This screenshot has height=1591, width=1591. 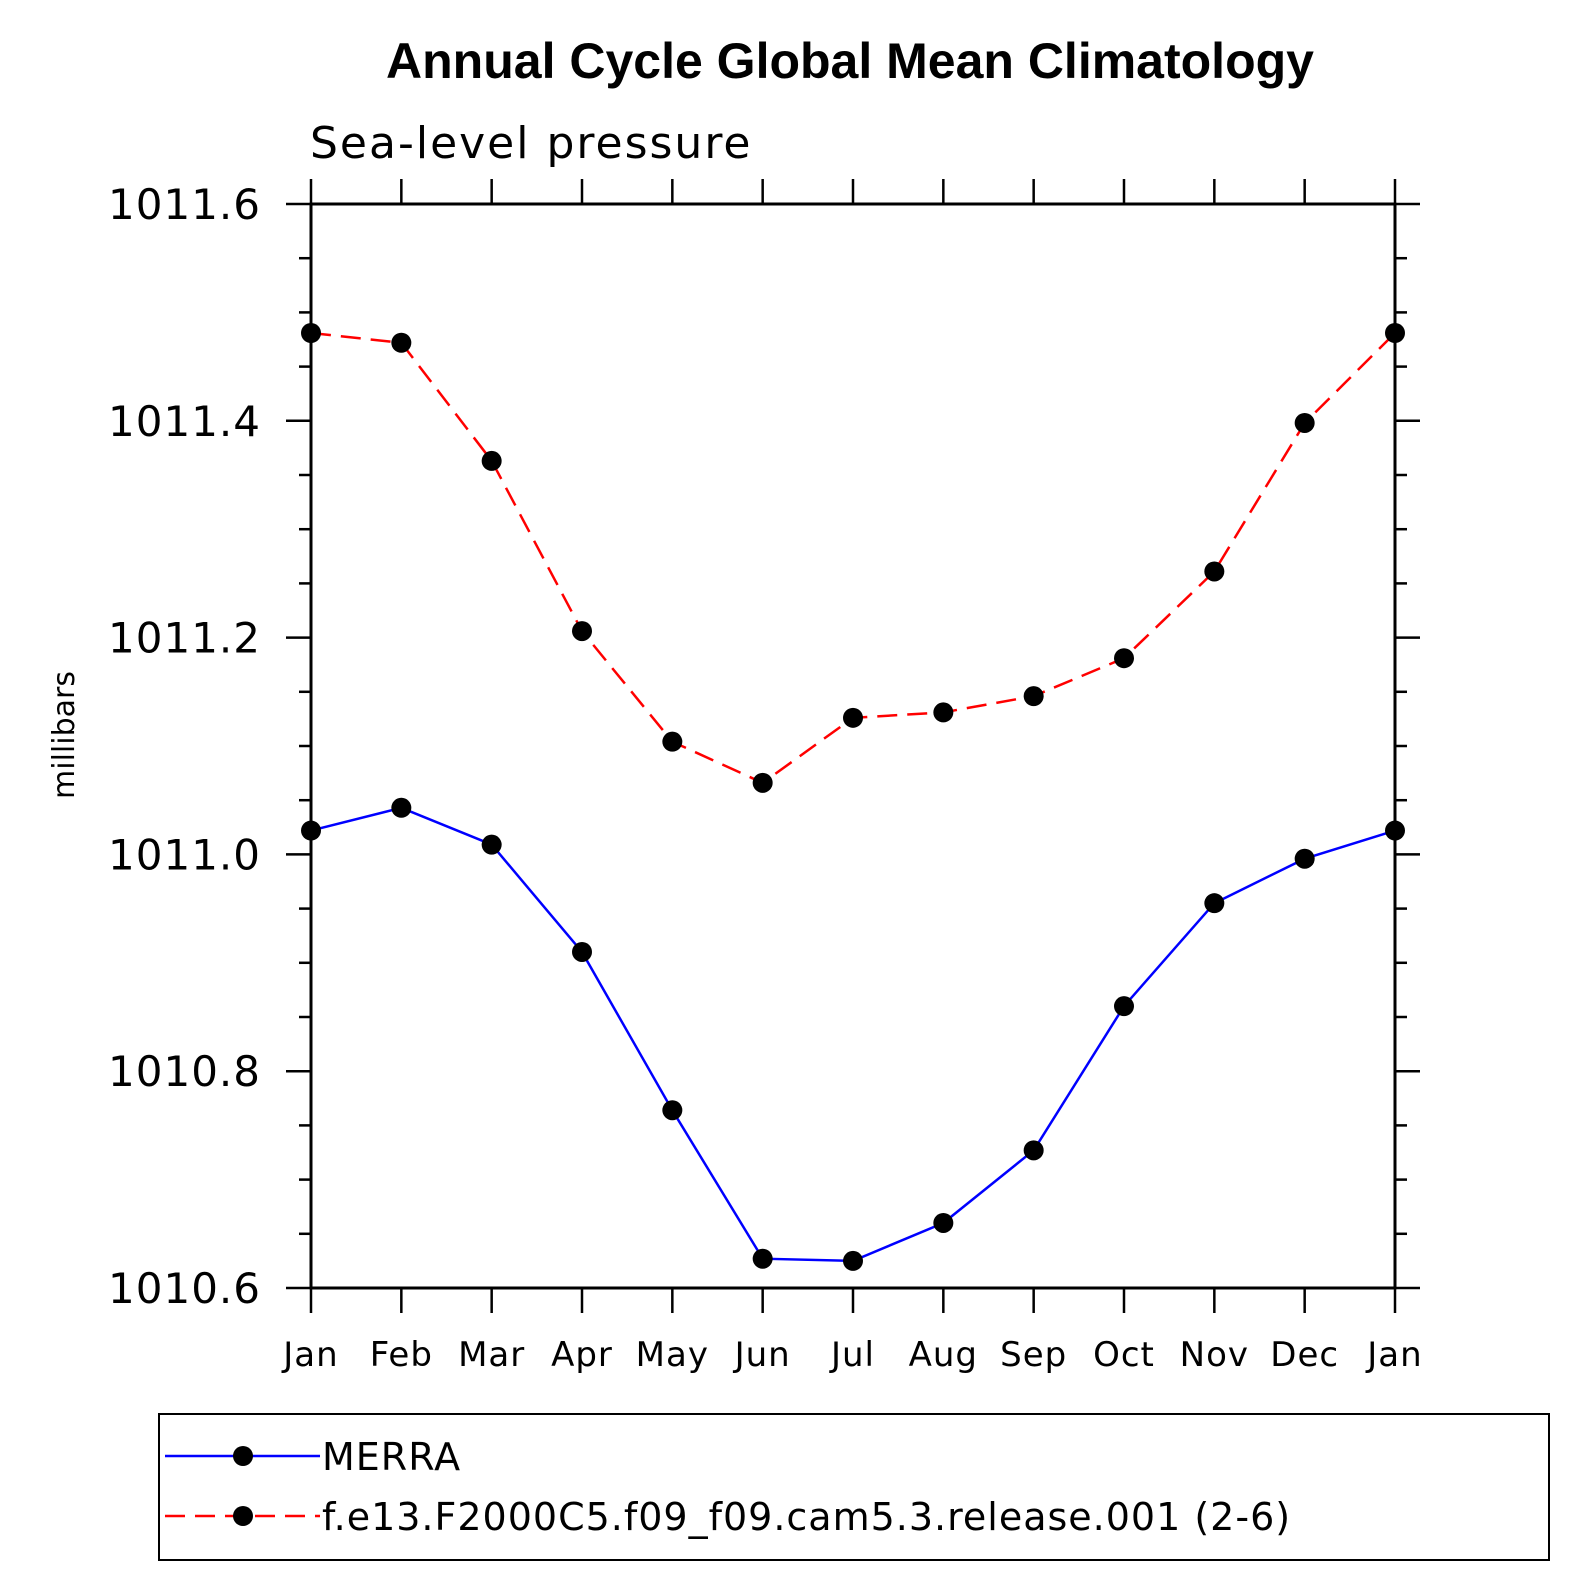 I want to click on y-tick-label: 1011.6, so click(x=184, y=204).